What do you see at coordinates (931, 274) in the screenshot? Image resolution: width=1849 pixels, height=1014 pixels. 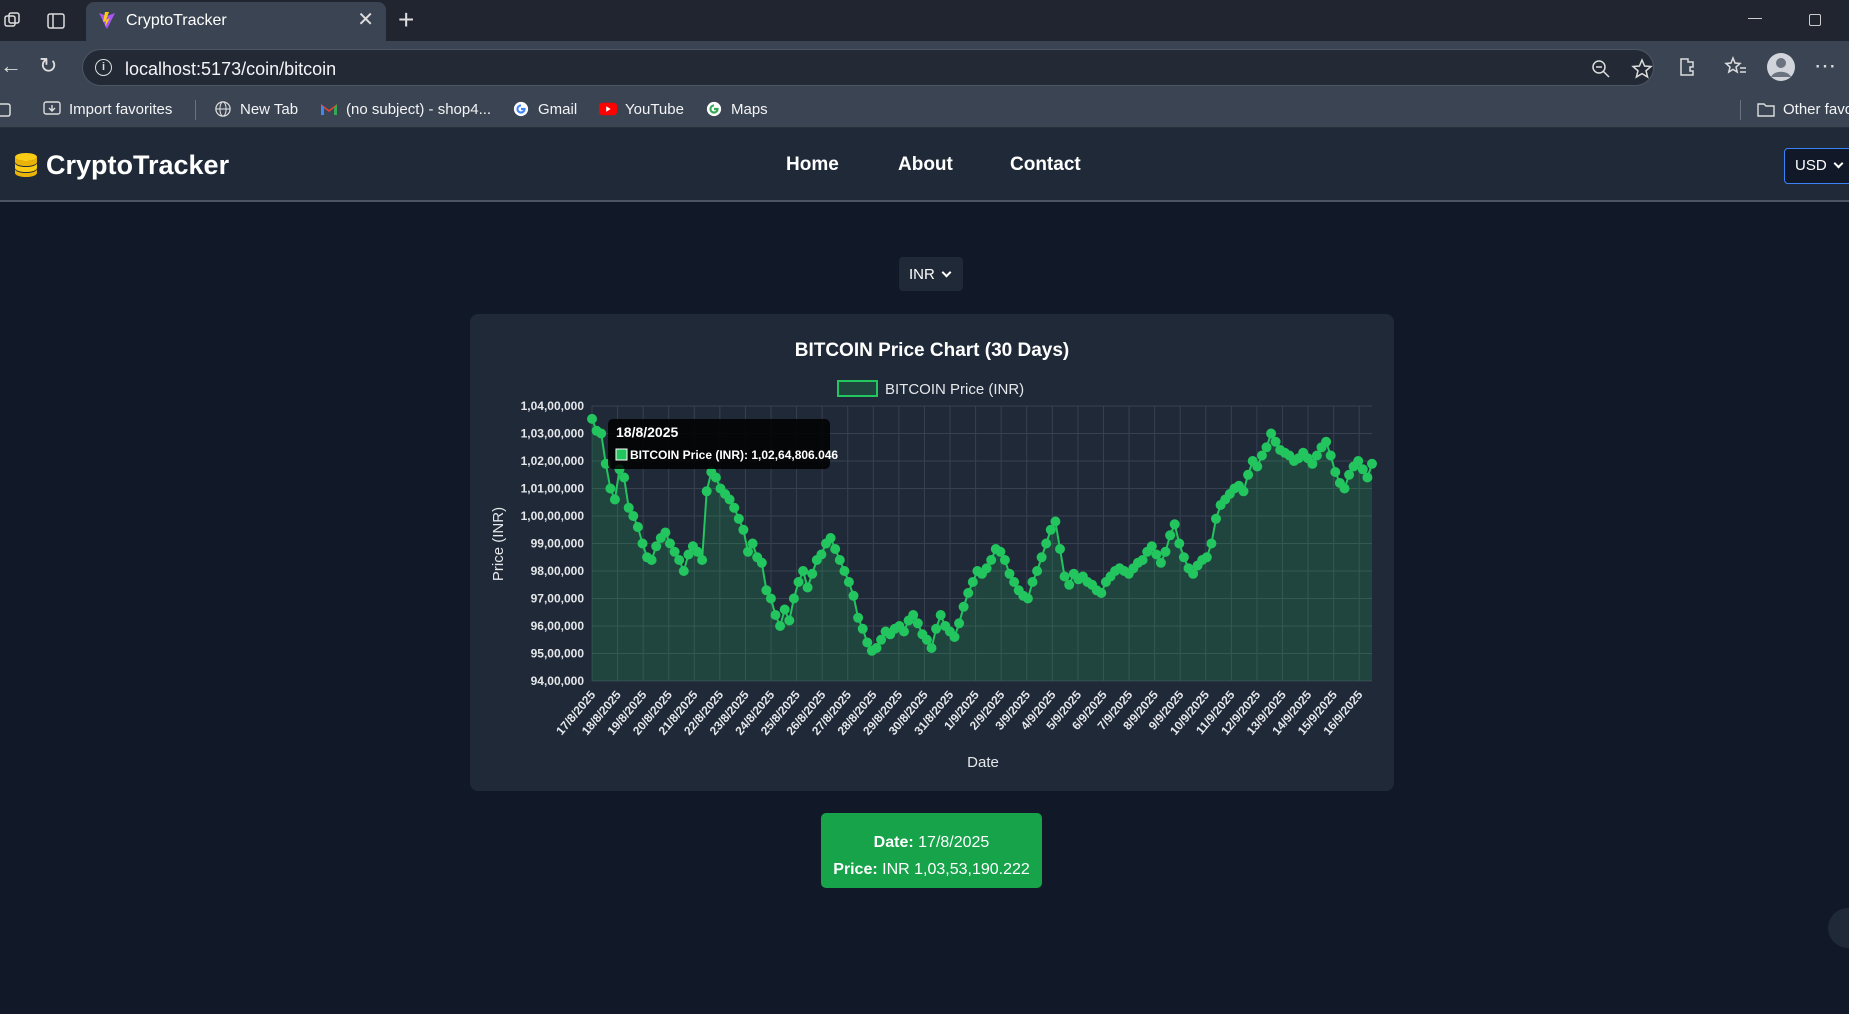 I see `chart-currency-select: INR` at bounding box center [931, 274].